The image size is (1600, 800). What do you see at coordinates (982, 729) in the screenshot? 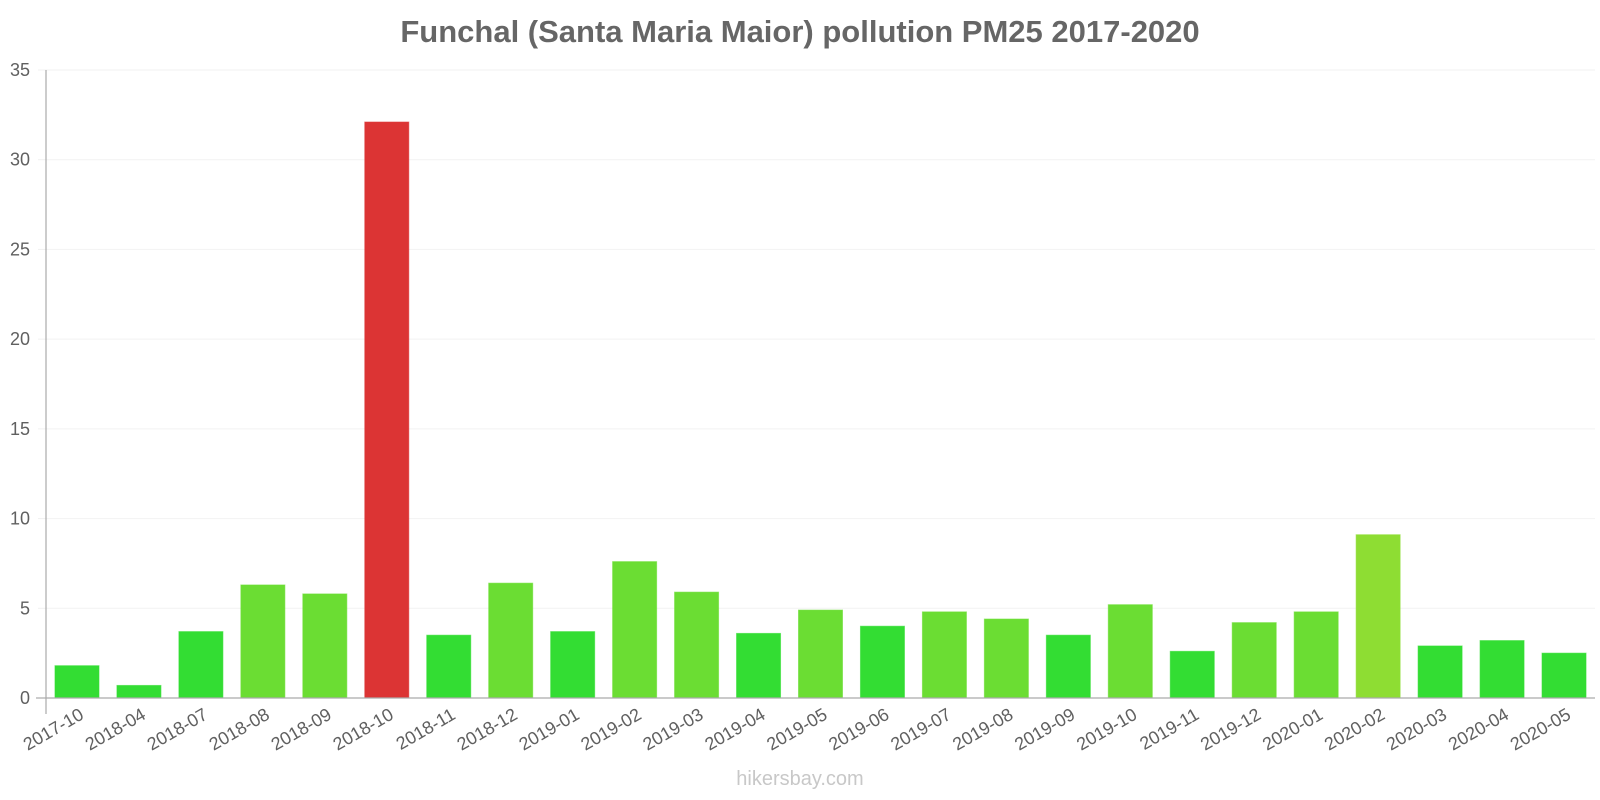
I see `x-tick-label: 2019-08` at bounding box center [982, 729].